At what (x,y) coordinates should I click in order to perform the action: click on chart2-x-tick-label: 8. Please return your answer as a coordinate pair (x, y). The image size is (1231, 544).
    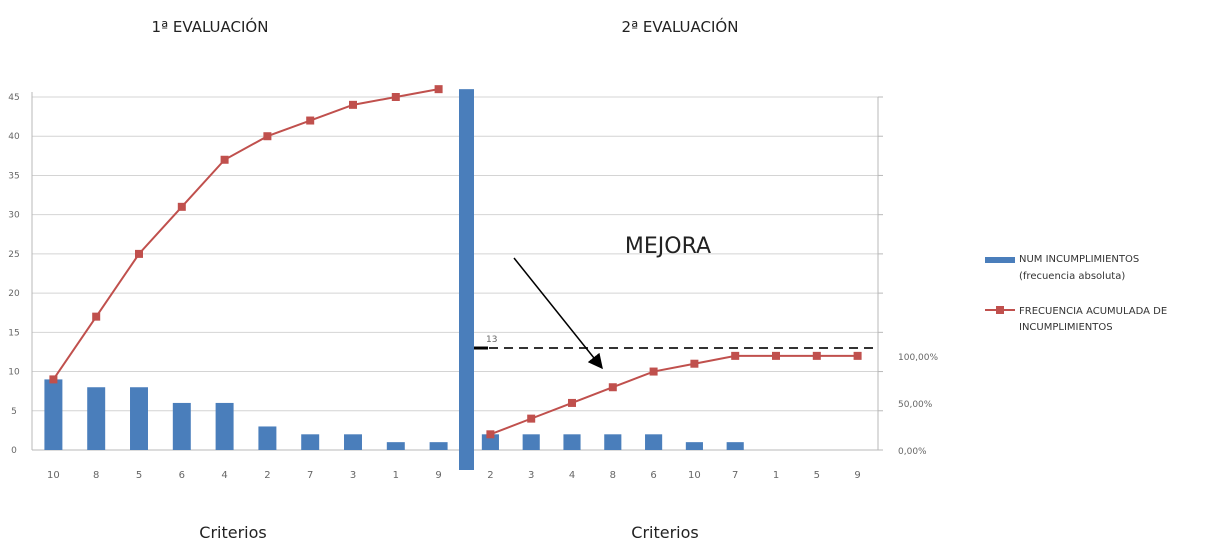
    Looking at the image, I should click on (613, 475).